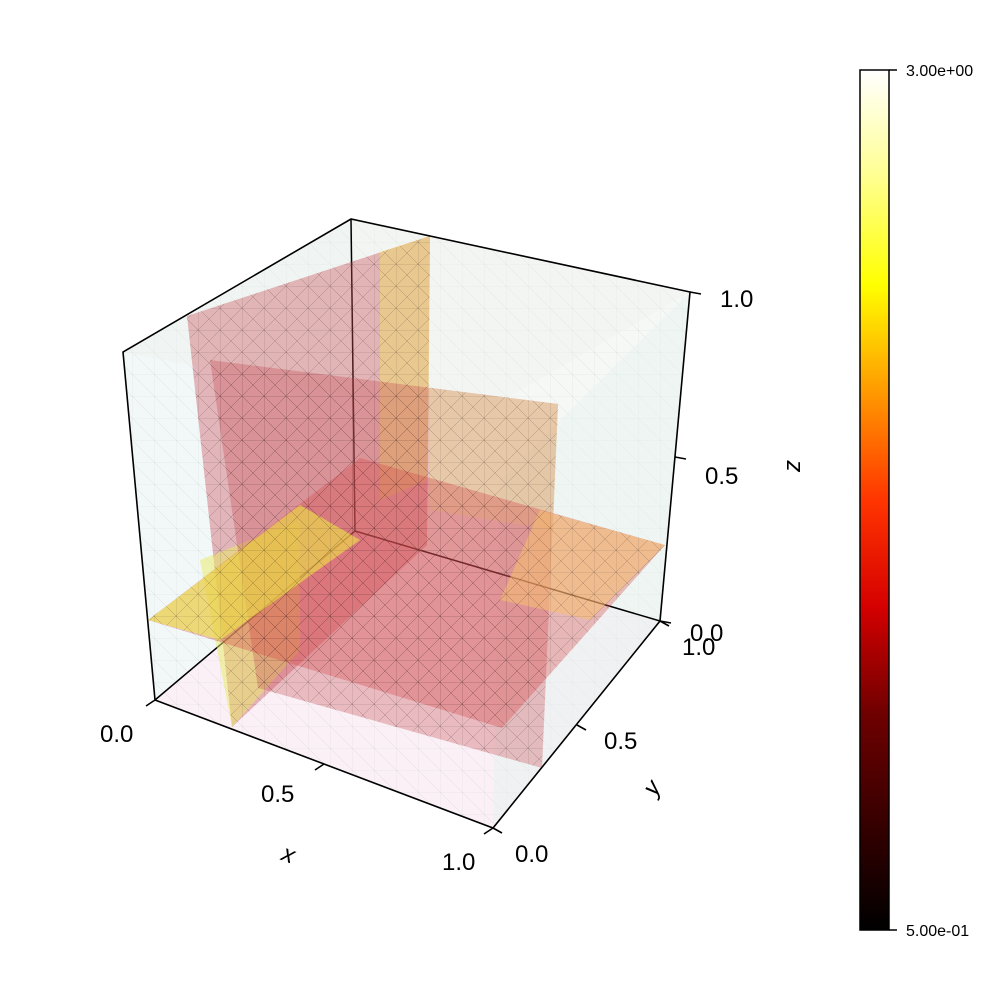 The height and width of the screenshot is (1000, 1000). I want to click on x-axis-label: x, so click(288, 855).